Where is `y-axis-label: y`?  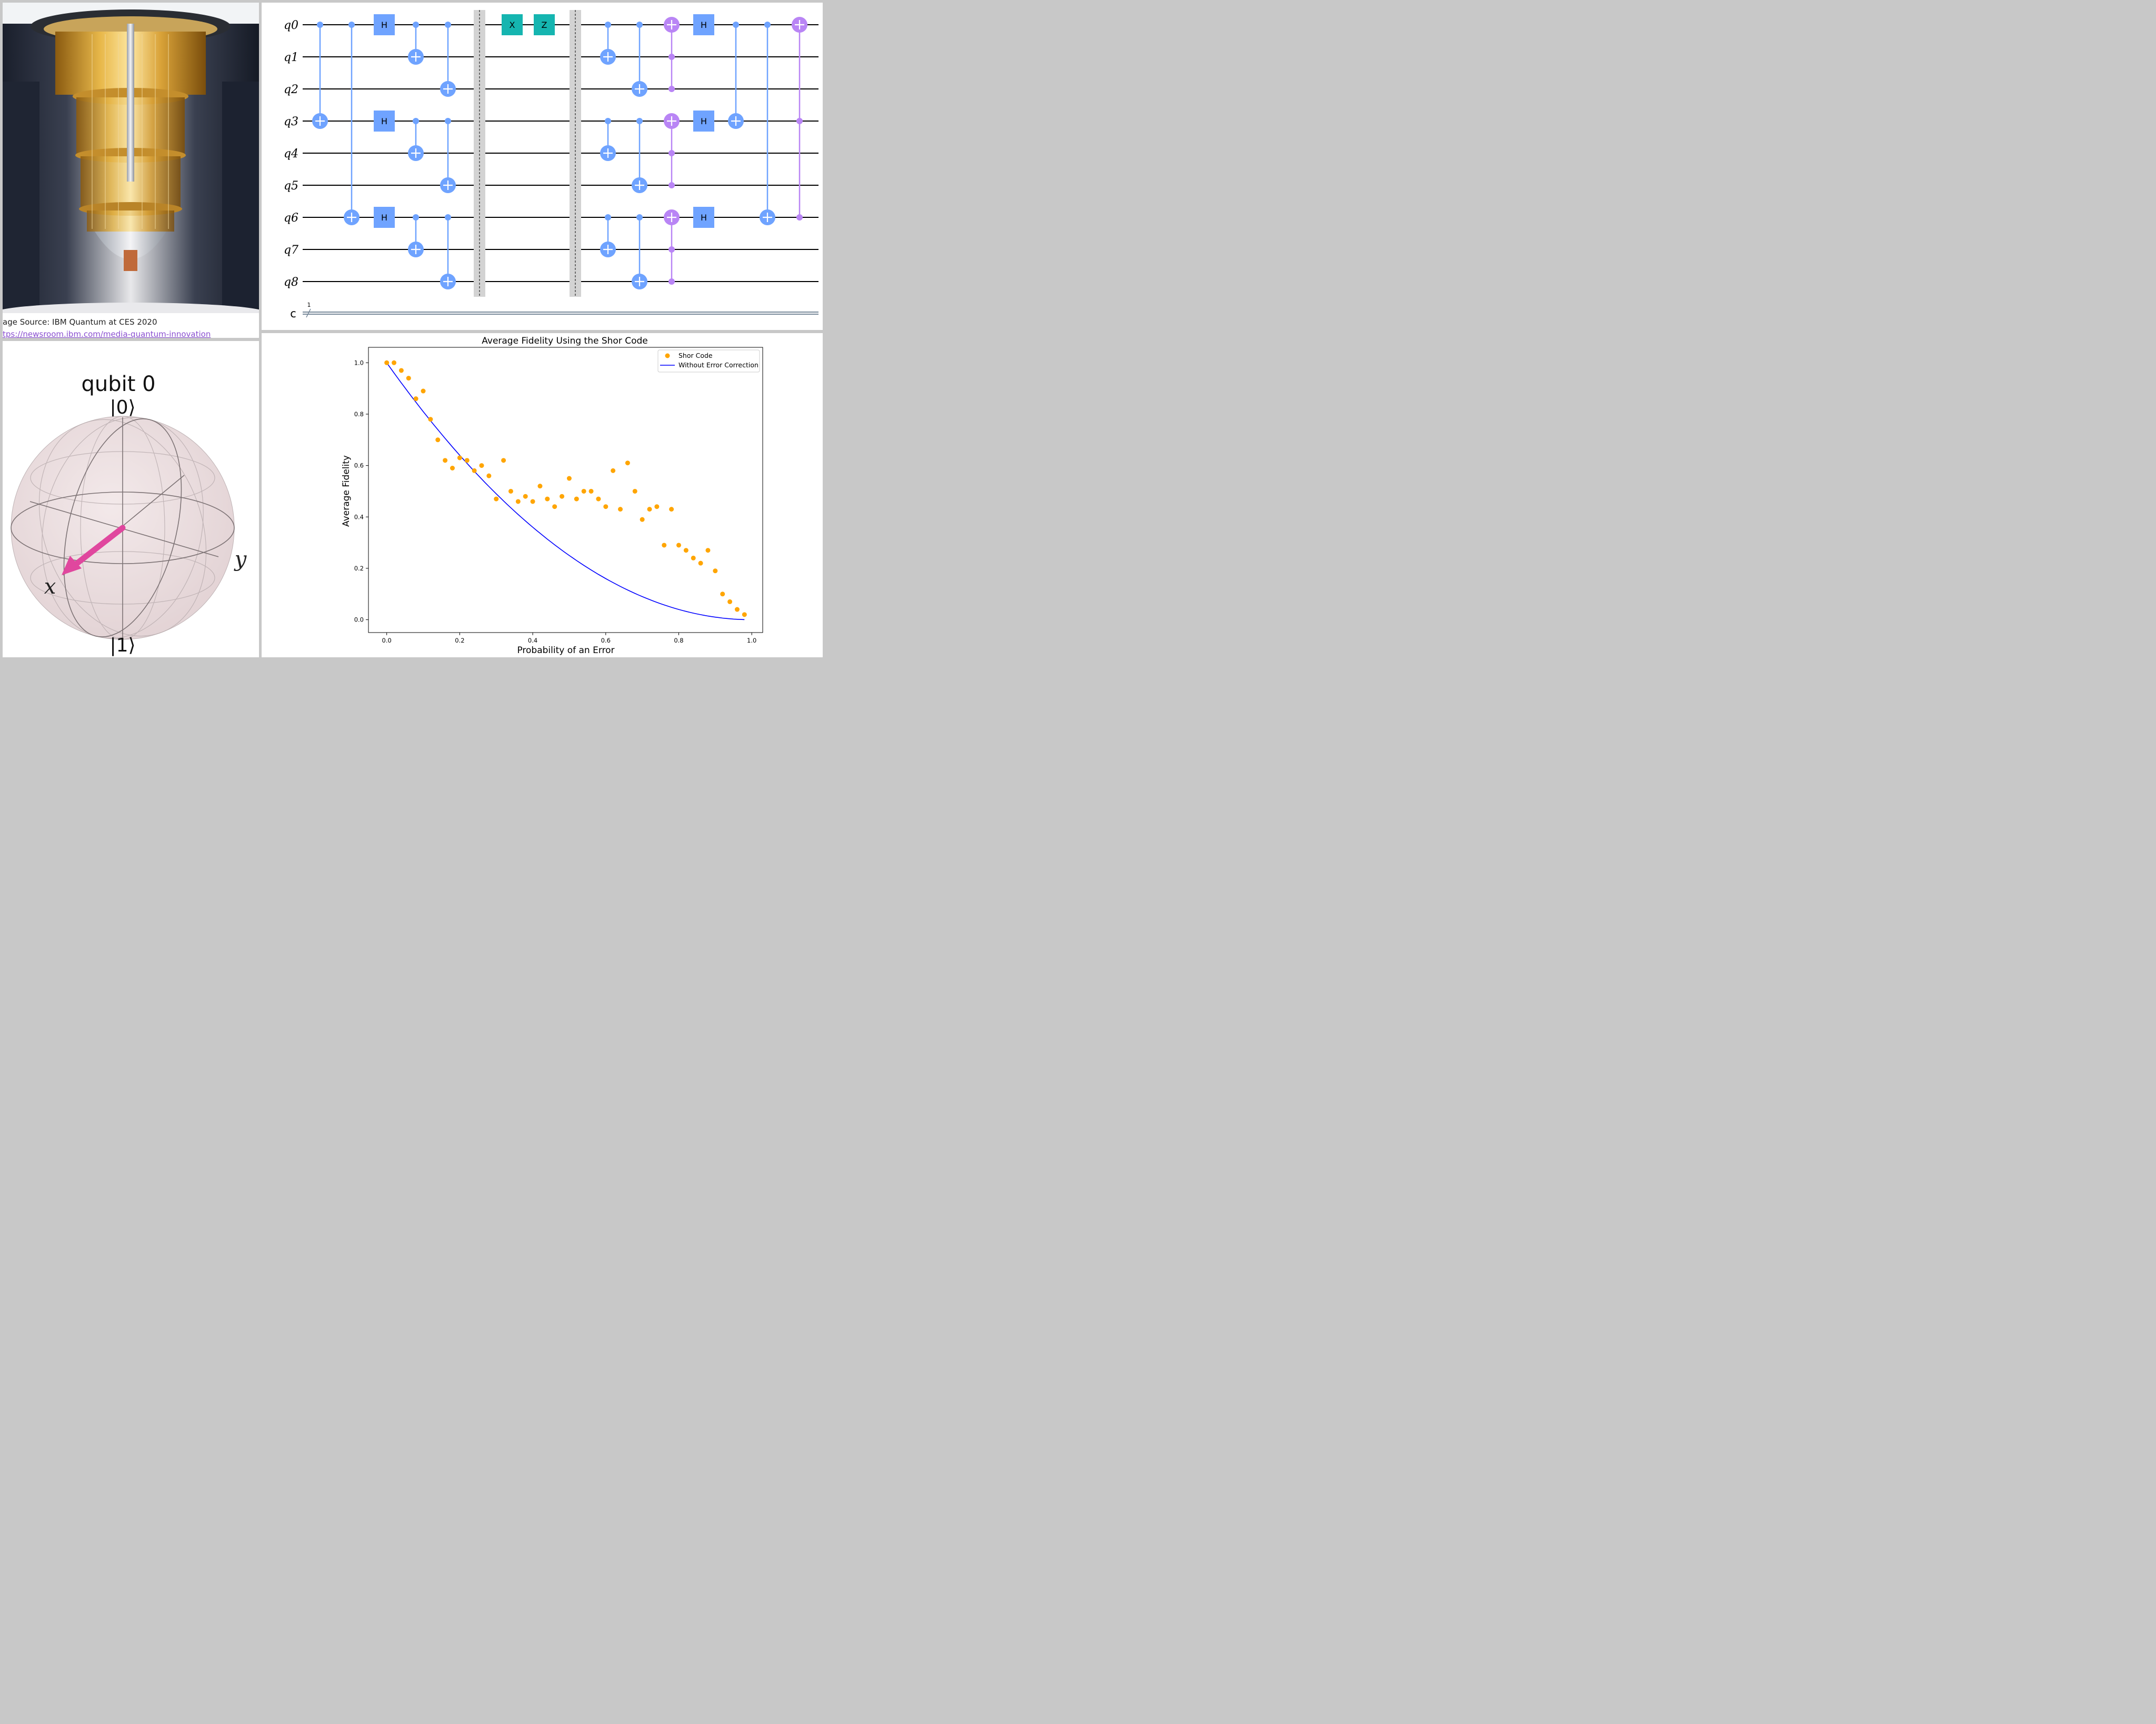
y-axis-label: y is located at coordinates (240, 559).